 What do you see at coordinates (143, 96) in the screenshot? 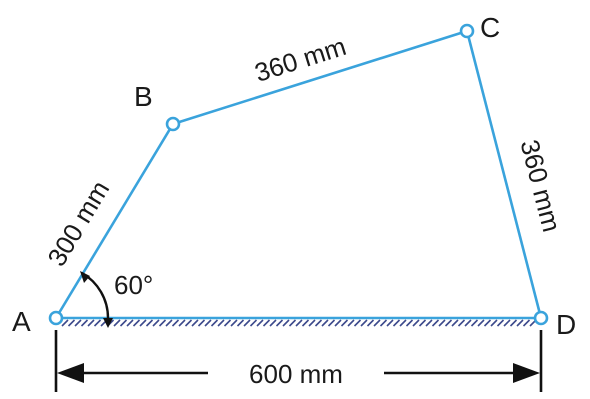
I see `label-point-b: B` at bounding box center [143, 96].